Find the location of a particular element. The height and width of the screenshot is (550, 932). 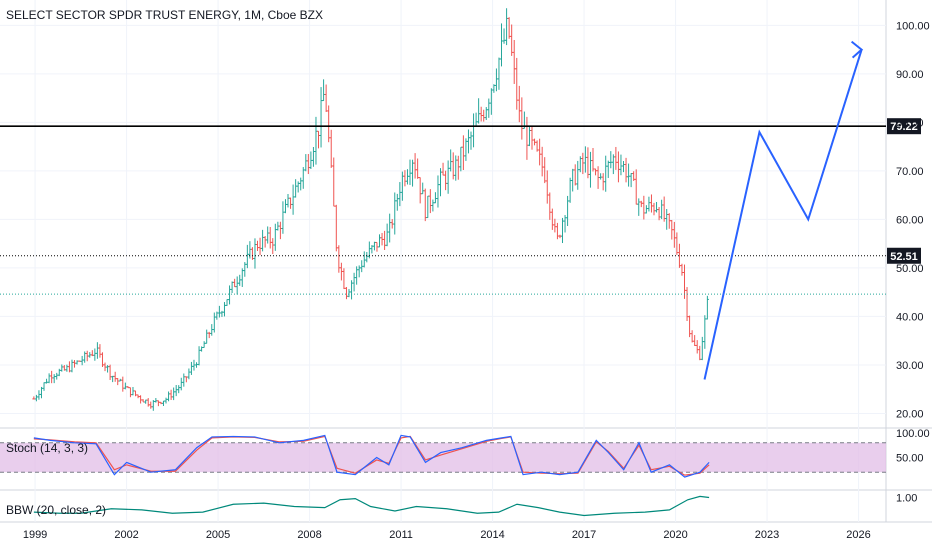

stoch-tick-label: 100.00 is located at coordinates (913, 434).